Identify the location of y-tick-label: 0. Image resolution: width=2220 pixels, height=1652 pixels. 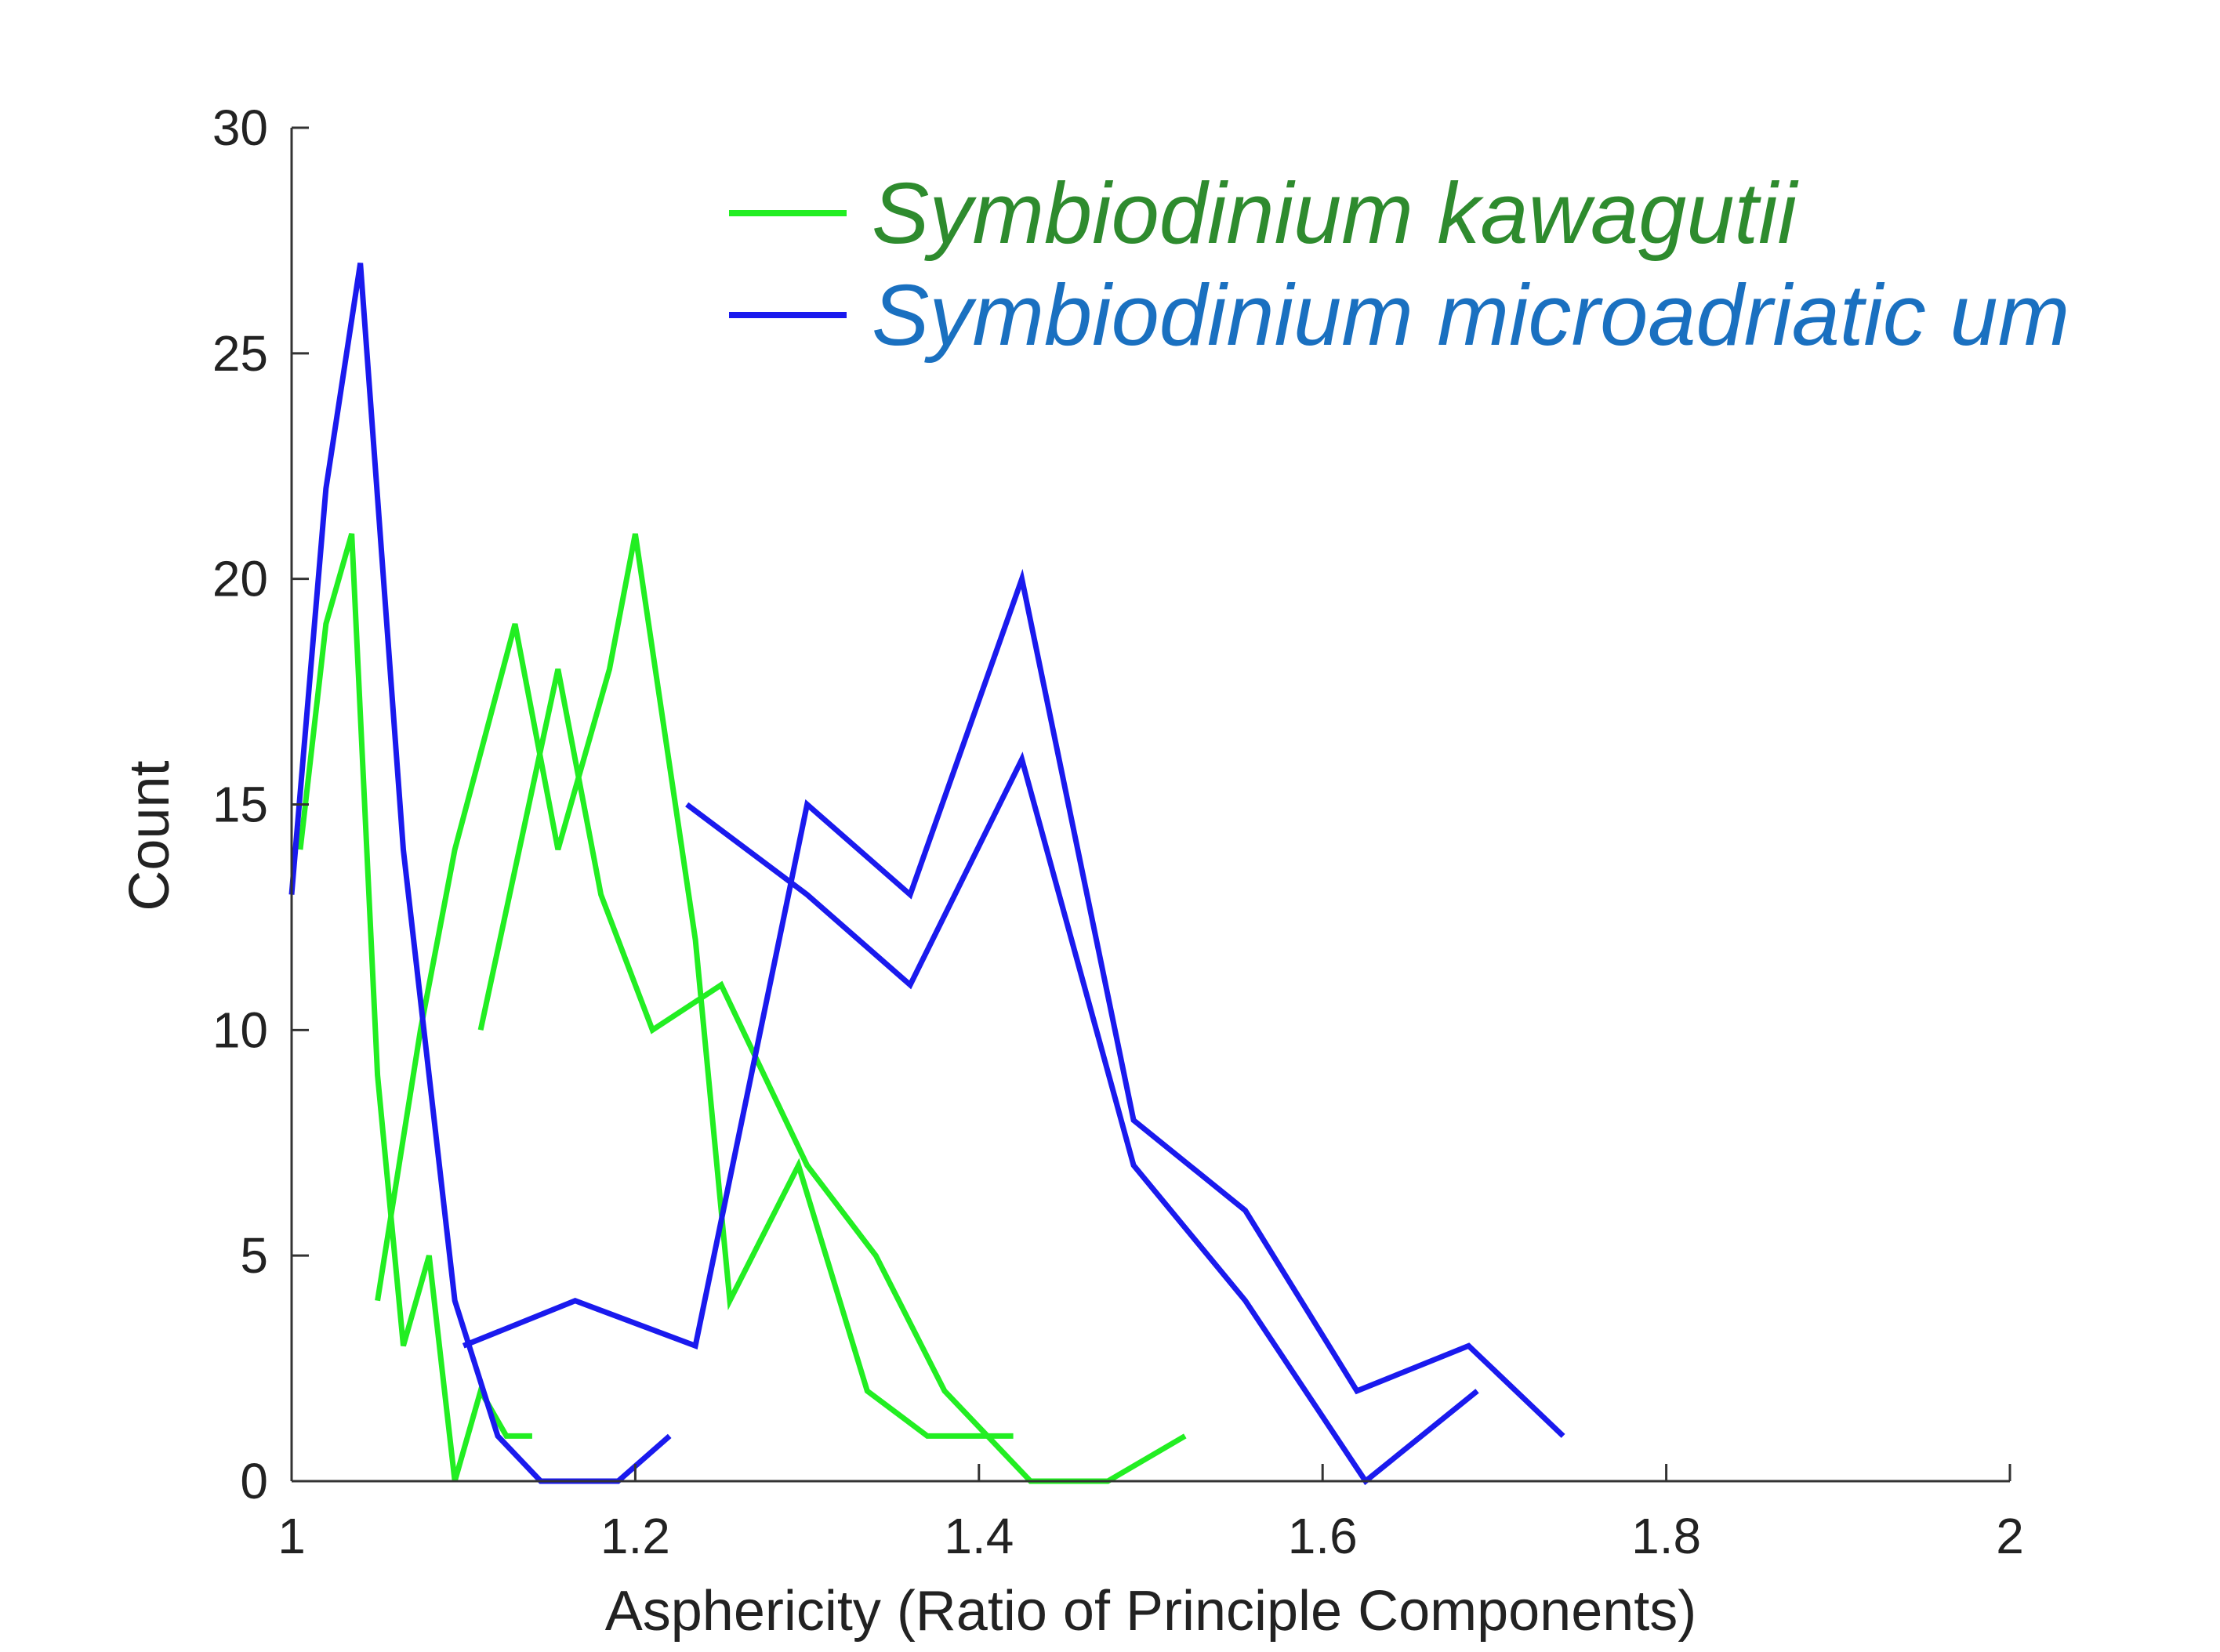
(254, 1481).